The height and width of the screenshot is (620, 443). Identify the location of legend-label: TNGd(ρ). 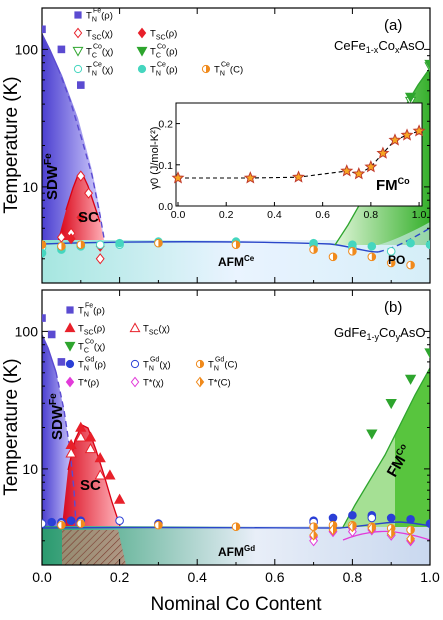
(92, 365).